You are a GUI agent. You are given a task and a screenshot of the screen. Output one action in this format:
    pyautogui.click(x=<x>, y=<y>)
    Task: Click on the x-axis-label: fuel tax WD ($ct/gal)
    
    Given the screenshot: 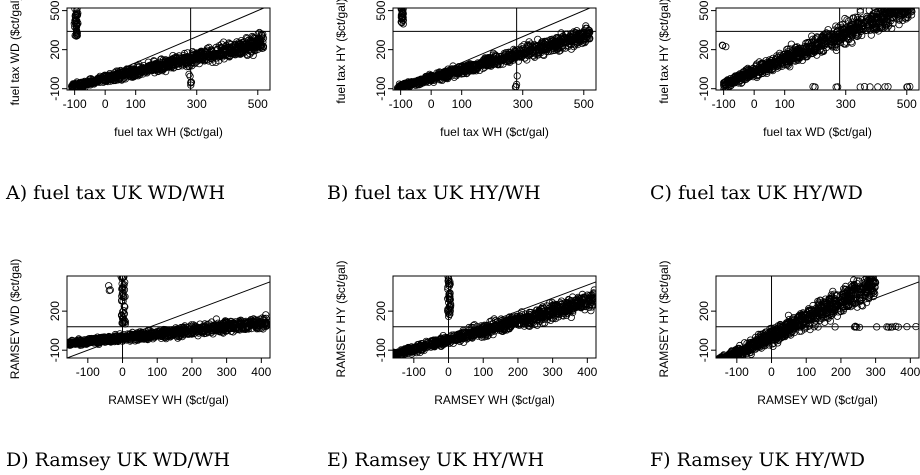 What is the action you would take?
    pyautogui.click(x=817, y=132)
    